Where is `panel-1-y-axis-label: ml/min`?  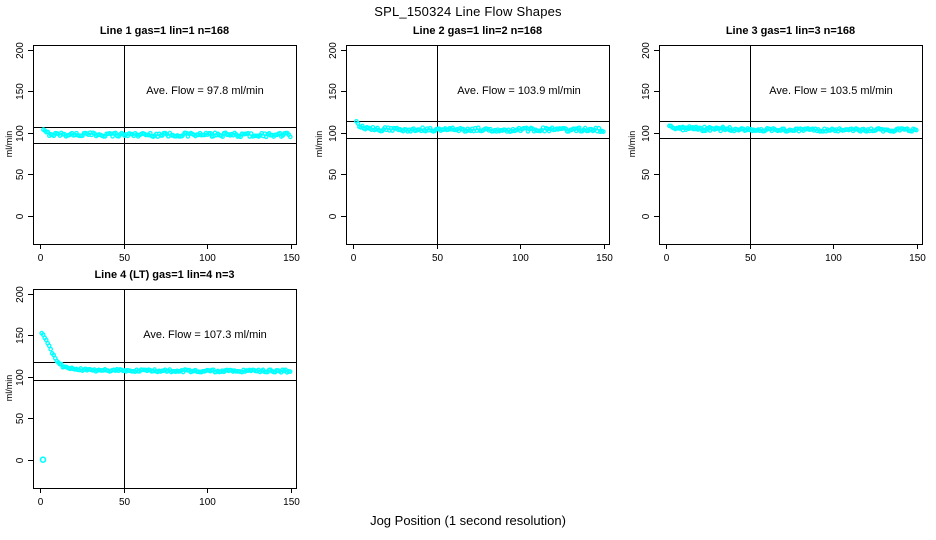
panel-1-y-axis-label: ml/min is located at coordinates (9, 144).